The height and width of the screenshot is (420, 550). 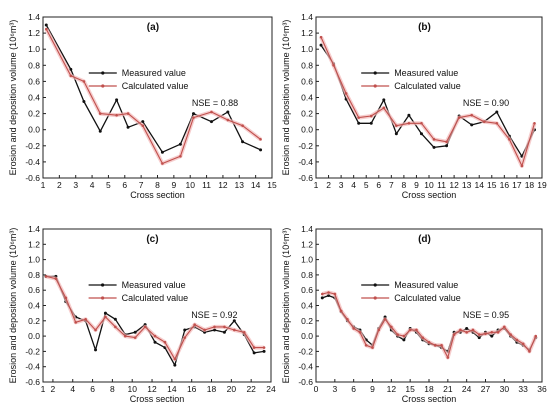 What do you see at coordinates (154, 285) in the screenshot?
I see `legend-label: Measured value` at bounding box center [154, 285].